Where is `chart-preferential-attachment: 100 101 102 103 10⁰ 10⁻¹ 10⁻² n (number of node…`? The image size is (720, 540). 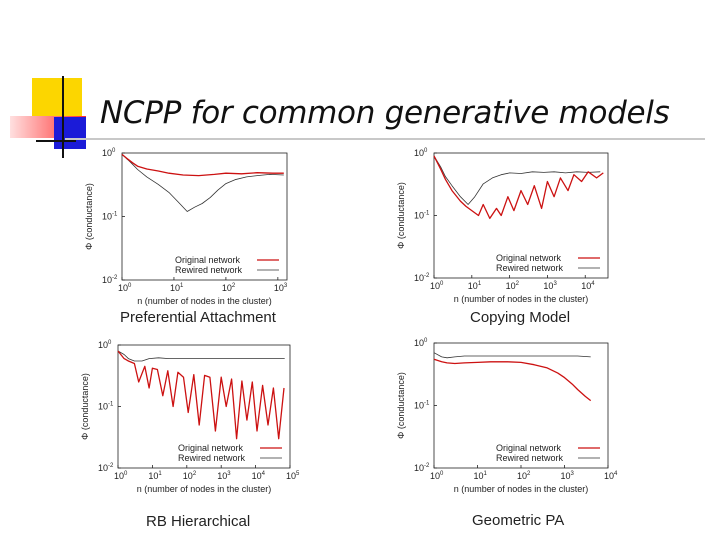 chart-preferential-attachment: 100 101 102 103 10⁰ 10⁻¹ 10⁻² n (number of node… is located at coordinates (186, 227).